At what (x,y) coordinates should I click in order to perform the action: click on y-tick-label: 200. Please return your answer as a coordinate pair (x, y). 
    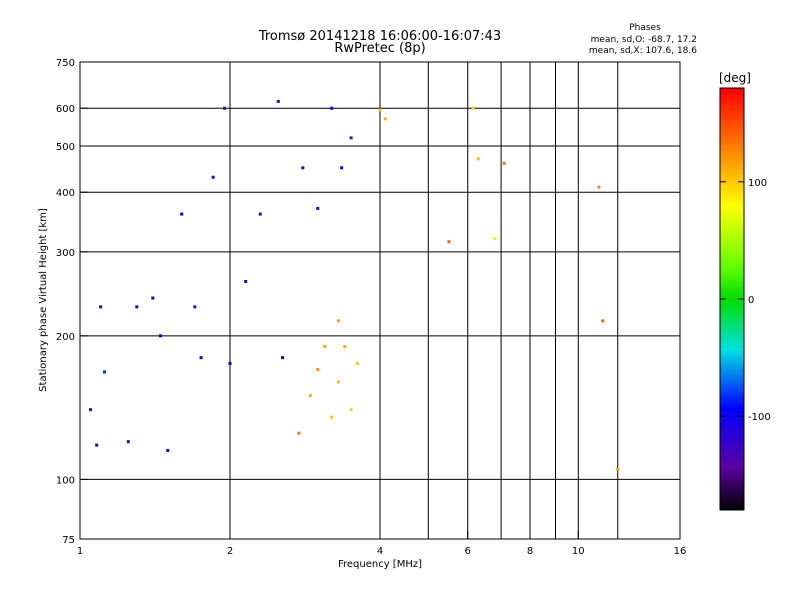
    Looking at the image, I should click on (65, 337).